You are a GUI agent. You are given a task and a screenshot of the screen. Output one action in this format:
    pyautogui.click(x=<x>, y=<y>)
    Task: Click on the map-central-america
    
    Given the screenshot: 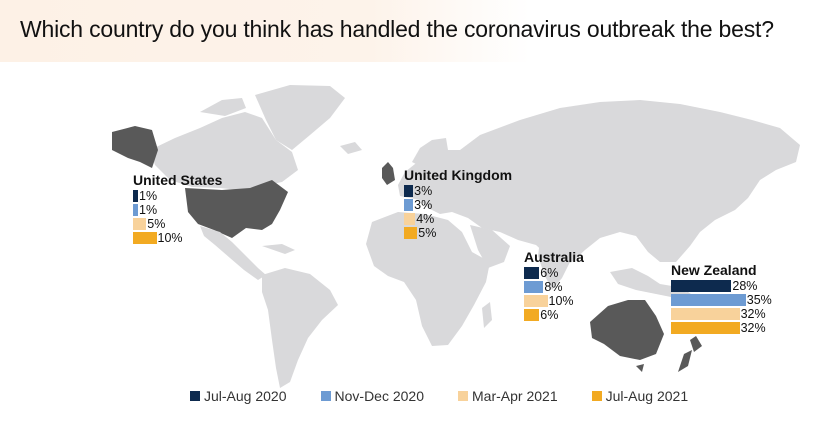 What is the action you would take?
    pyautogui.click(x=233, y=253)
    